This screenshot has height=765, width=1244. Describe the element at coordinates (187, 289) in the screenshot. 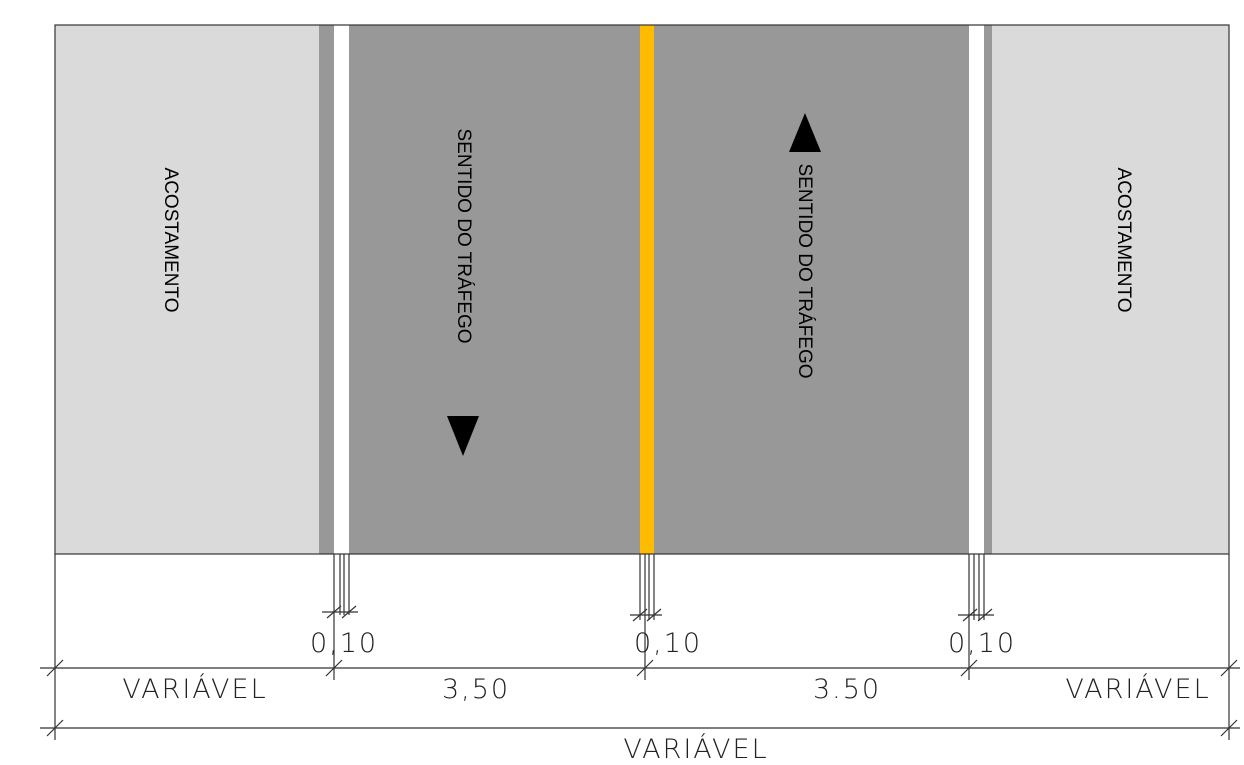

I see `shoulder-left` at that location.